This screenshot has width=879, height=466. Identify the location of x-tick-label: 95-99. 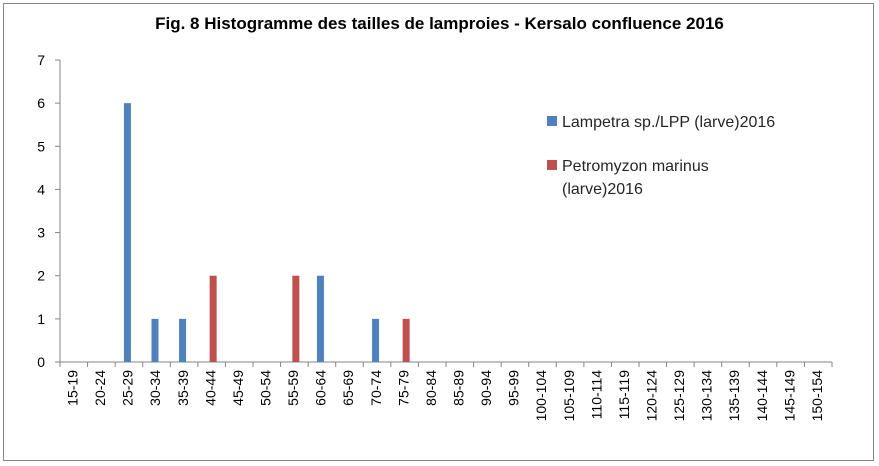
(514, 388).